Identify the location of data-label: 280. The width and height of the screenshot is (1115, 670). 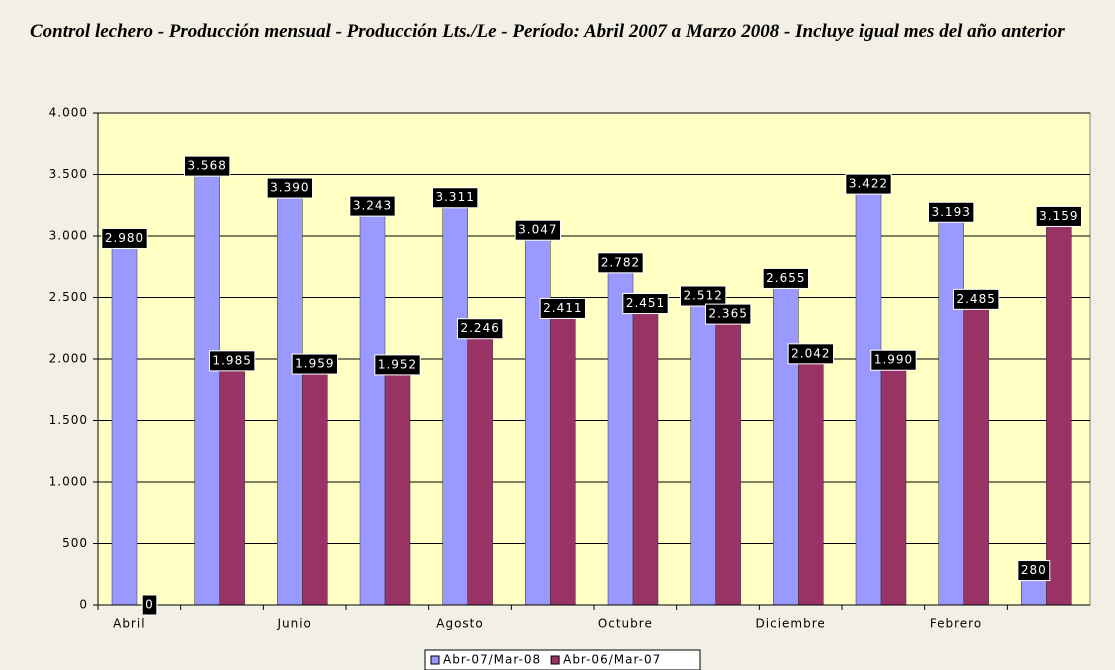
(1034, 570).